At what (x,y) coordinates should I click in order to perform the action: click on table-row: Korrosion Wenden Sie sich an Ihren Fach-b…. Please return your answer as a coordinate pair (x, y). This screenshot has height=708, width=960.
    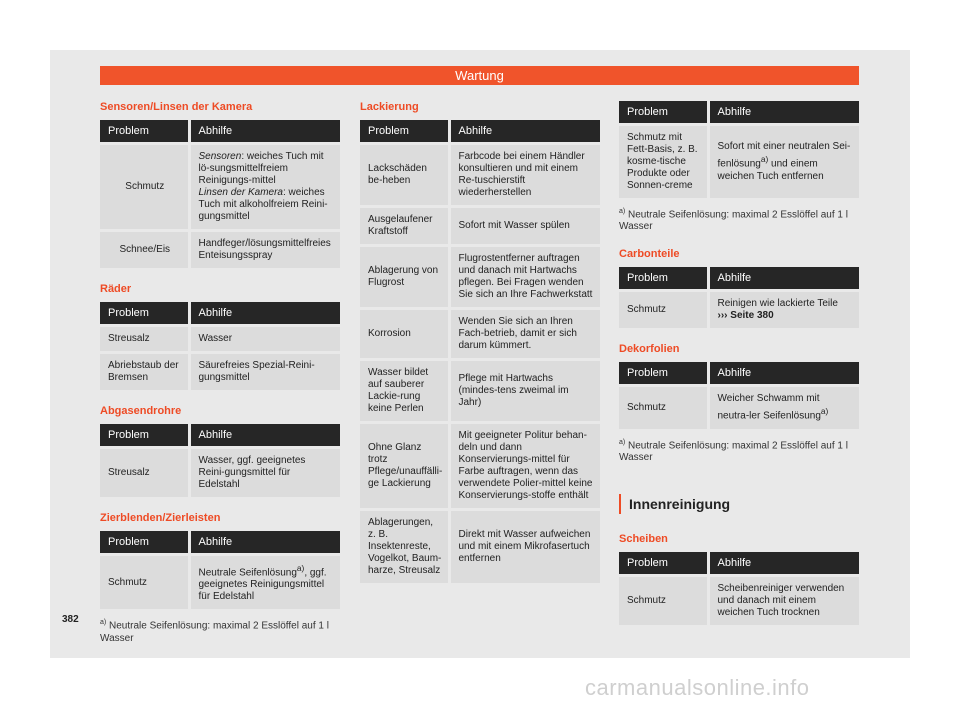
    Looking at the image, I should click on (480, 333).